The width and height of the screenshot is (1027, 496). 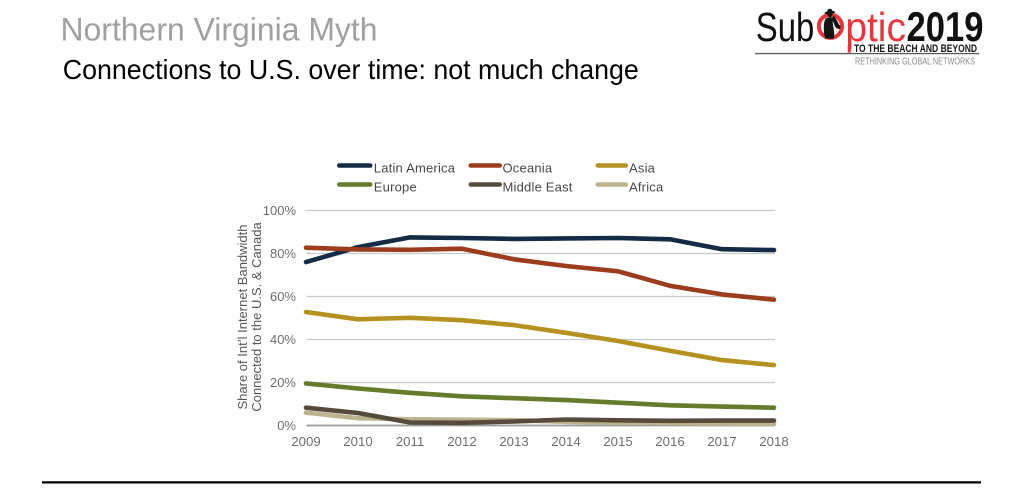 What do you see at coordinates (283, 253) in the screenshot?
I see `svg-text: 80%` at bounding box center [283, 253].